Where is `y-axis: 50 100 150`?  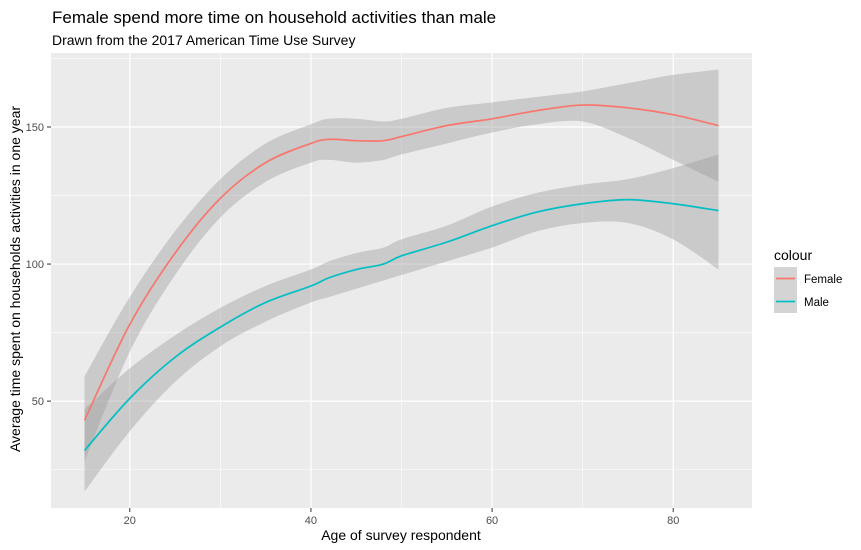 y-axis: 50 100 150 is located at coordinates (38, 265).